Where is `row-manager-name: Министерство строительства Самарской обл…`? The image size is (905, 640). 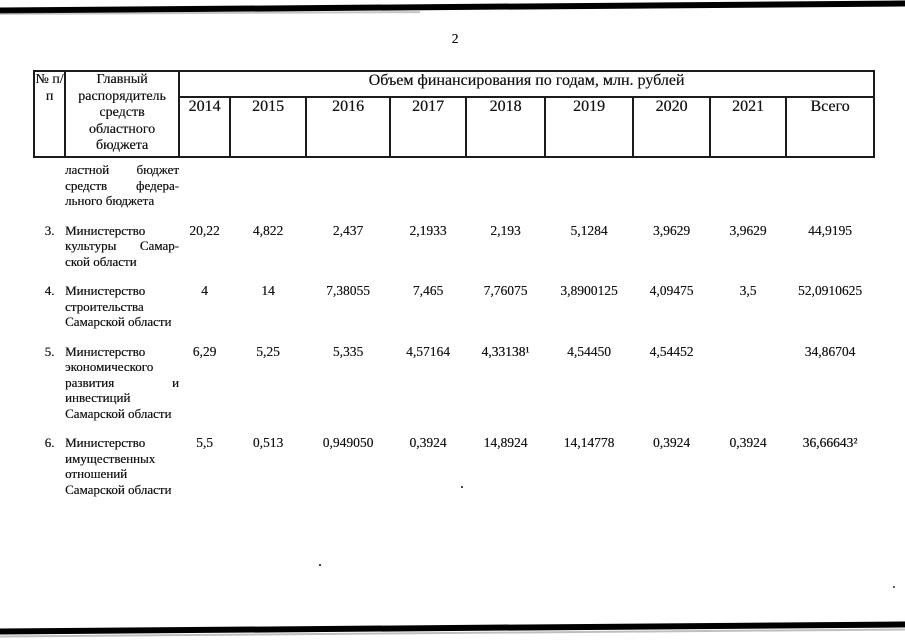 row-manager-name: Министерство строительства Самарской обл… is located at coordinates (118, 306).